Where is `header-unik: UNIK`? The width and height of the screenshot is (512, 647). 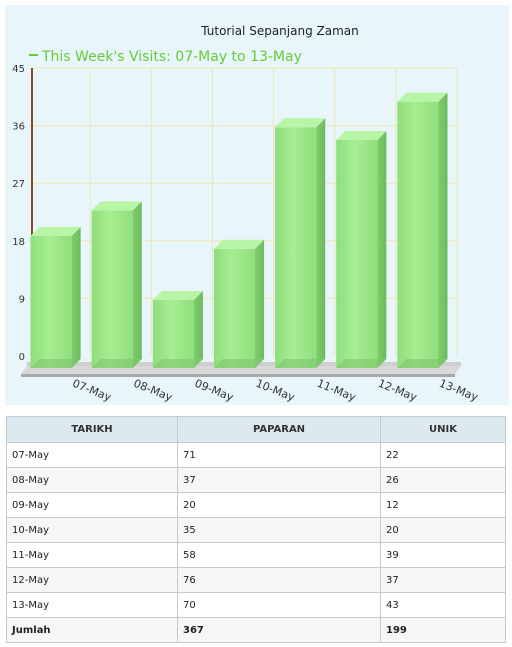 header-unik: UNIK is located at coordinates (443, 429).